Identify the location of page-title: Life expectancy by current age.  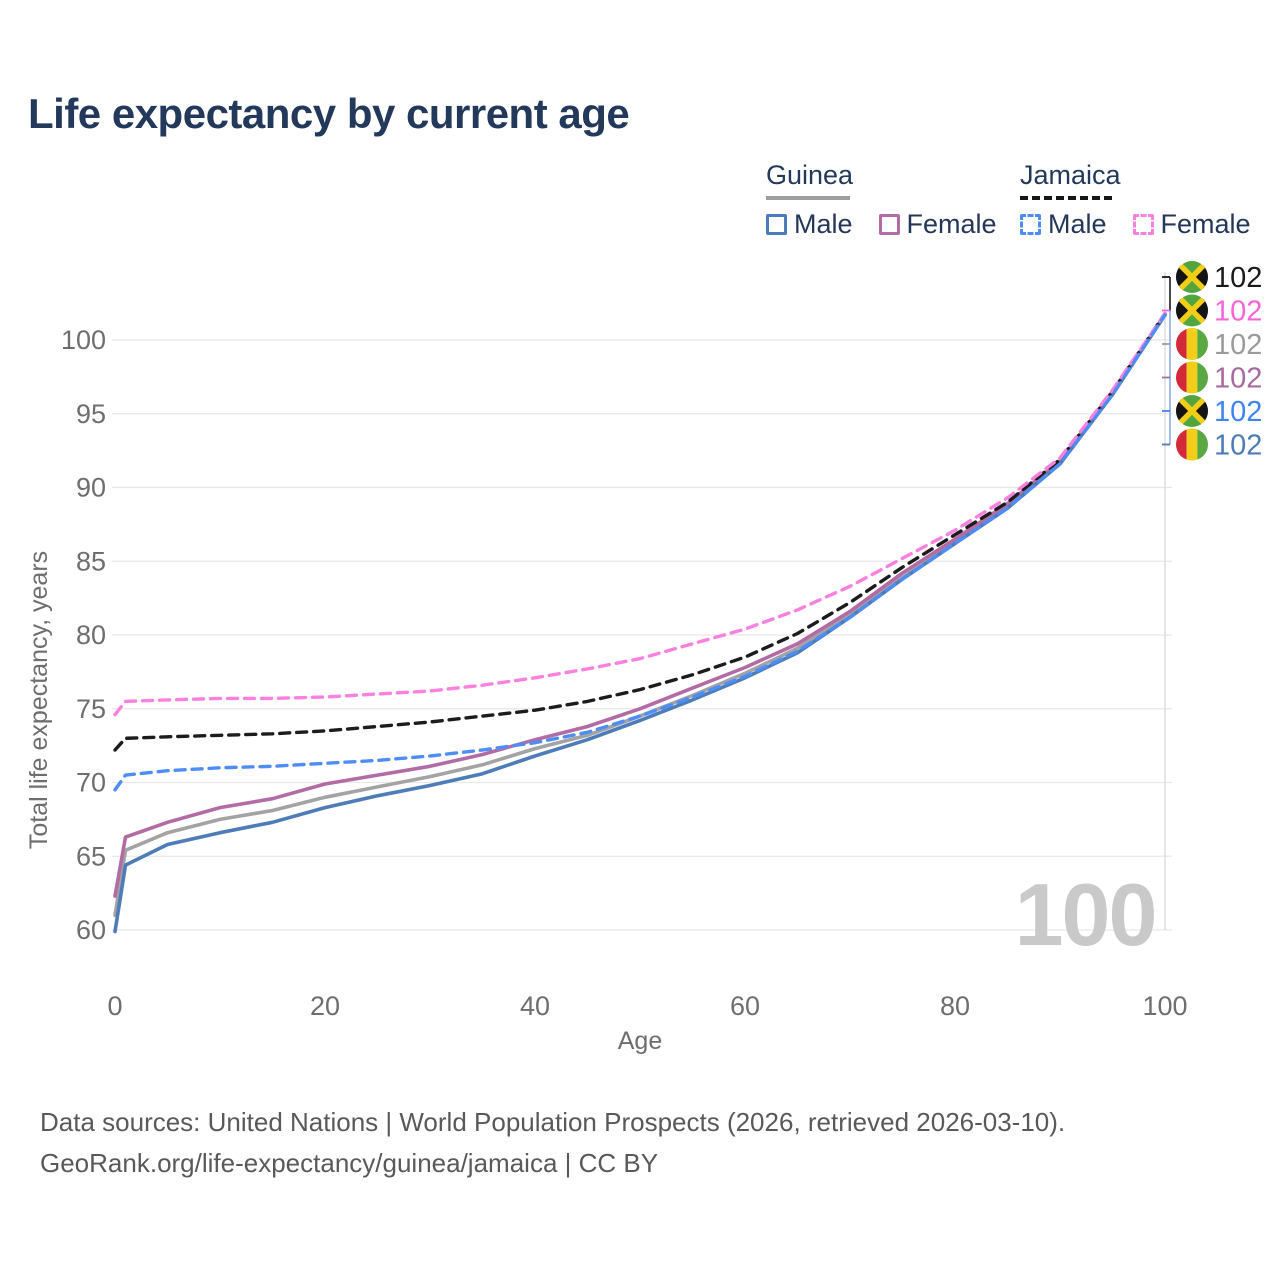
(329, 113).